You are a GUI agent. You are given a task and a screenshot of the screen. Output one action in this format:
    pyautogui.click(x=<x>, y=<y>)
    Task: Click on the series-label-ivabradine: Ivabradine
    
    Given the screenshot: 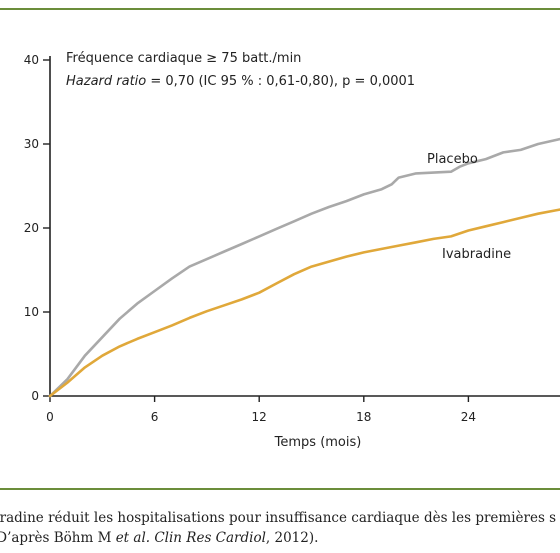 What is the action you would take?
    pyautogui.click(x=476, y=254)
    